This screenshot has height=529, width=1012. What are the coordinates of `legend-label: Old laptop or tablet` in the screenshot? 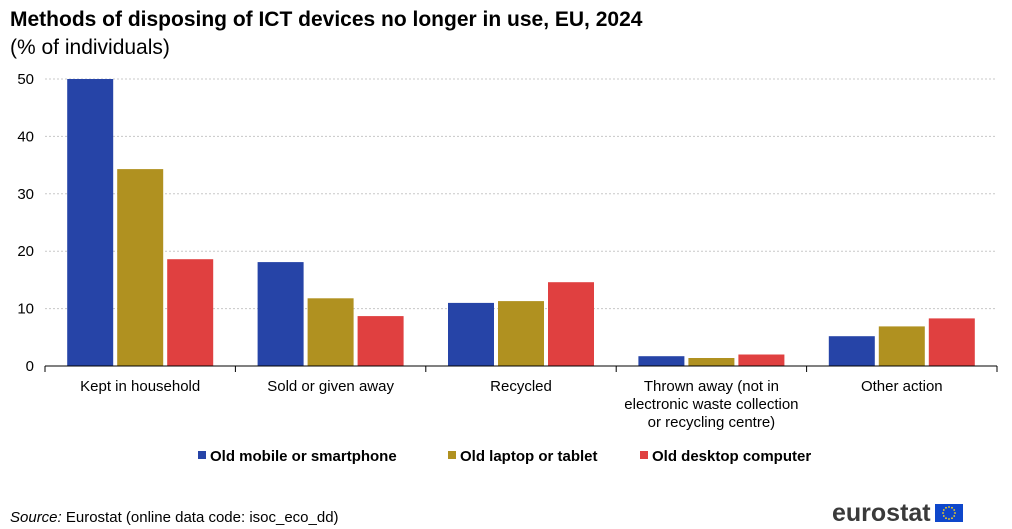 It's located at (529, 456).